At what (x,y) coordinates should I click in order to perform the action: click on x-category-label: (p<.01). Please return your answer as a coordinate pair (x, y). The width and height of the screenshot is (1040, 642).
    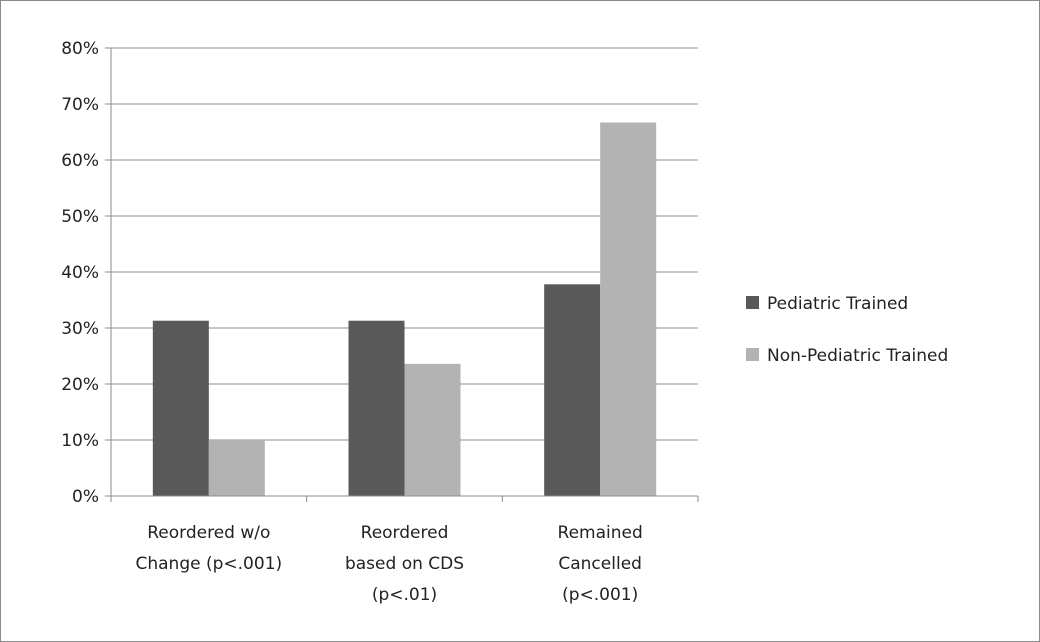
    Looking at the image, I should click on (404, 595).